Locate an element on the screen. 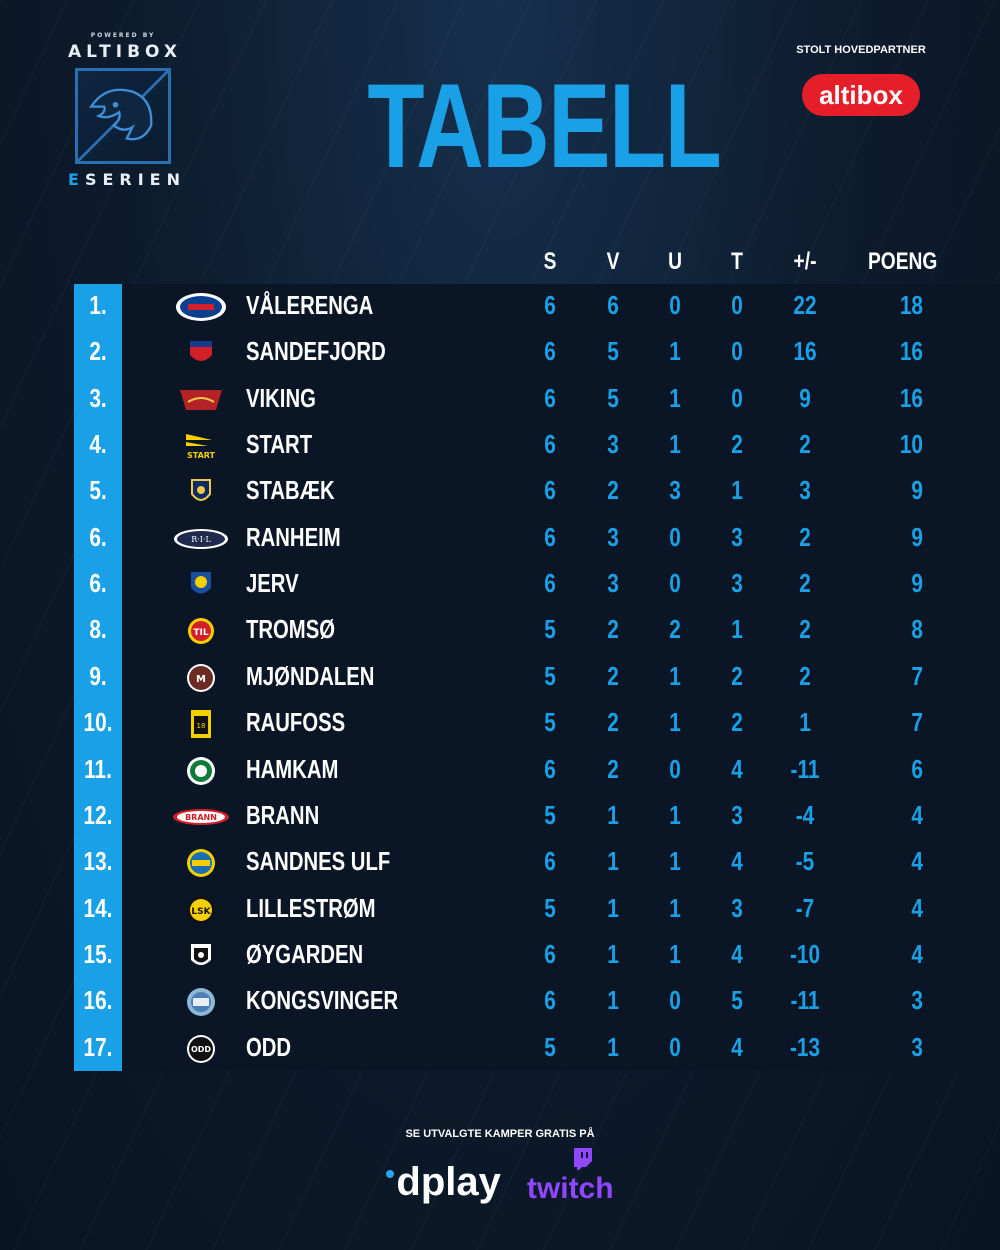 The width and height of the screenshot is (1000, 1250). hamkam-logo is located at coordinates (201, 771).